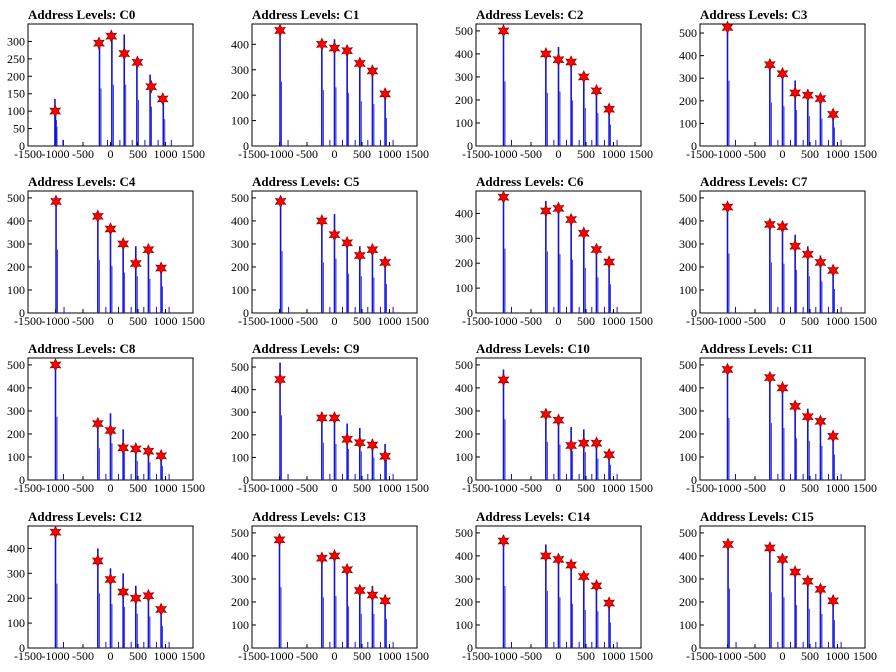 Image resolution: width=896 pixels, height=672 pixels. I want to click on y-tick-label: 200, so click(688, 434).